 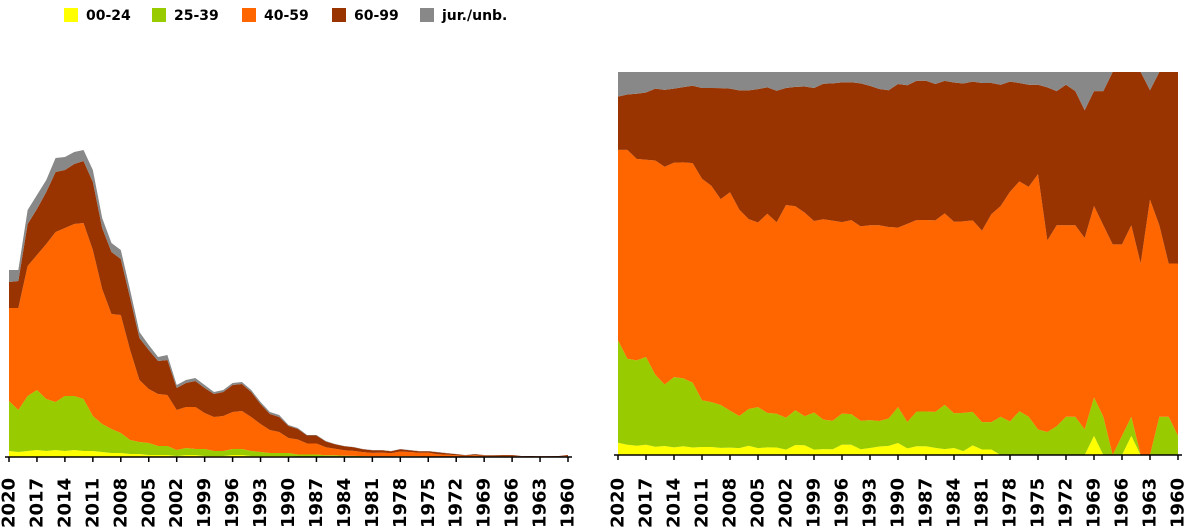 I want to click on legend-label: 40-59, so click(x=286, y=16).